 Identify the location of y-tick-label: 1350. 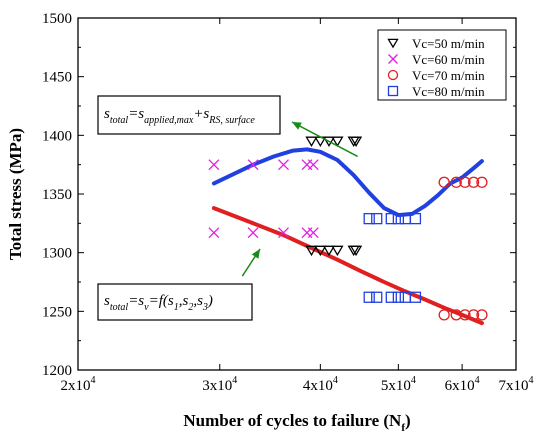
(57, 195).